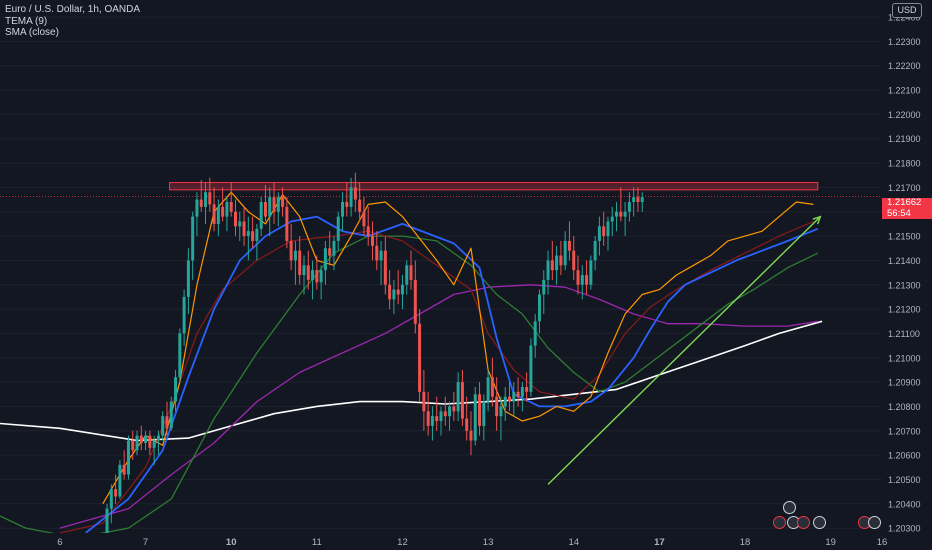 Image resolution: width=932 pixels, height=550 pixels. What do you see at coordinates (573, 542) in the screenshot?
I see `time-tick: 14` at bounding box center [573, 542].